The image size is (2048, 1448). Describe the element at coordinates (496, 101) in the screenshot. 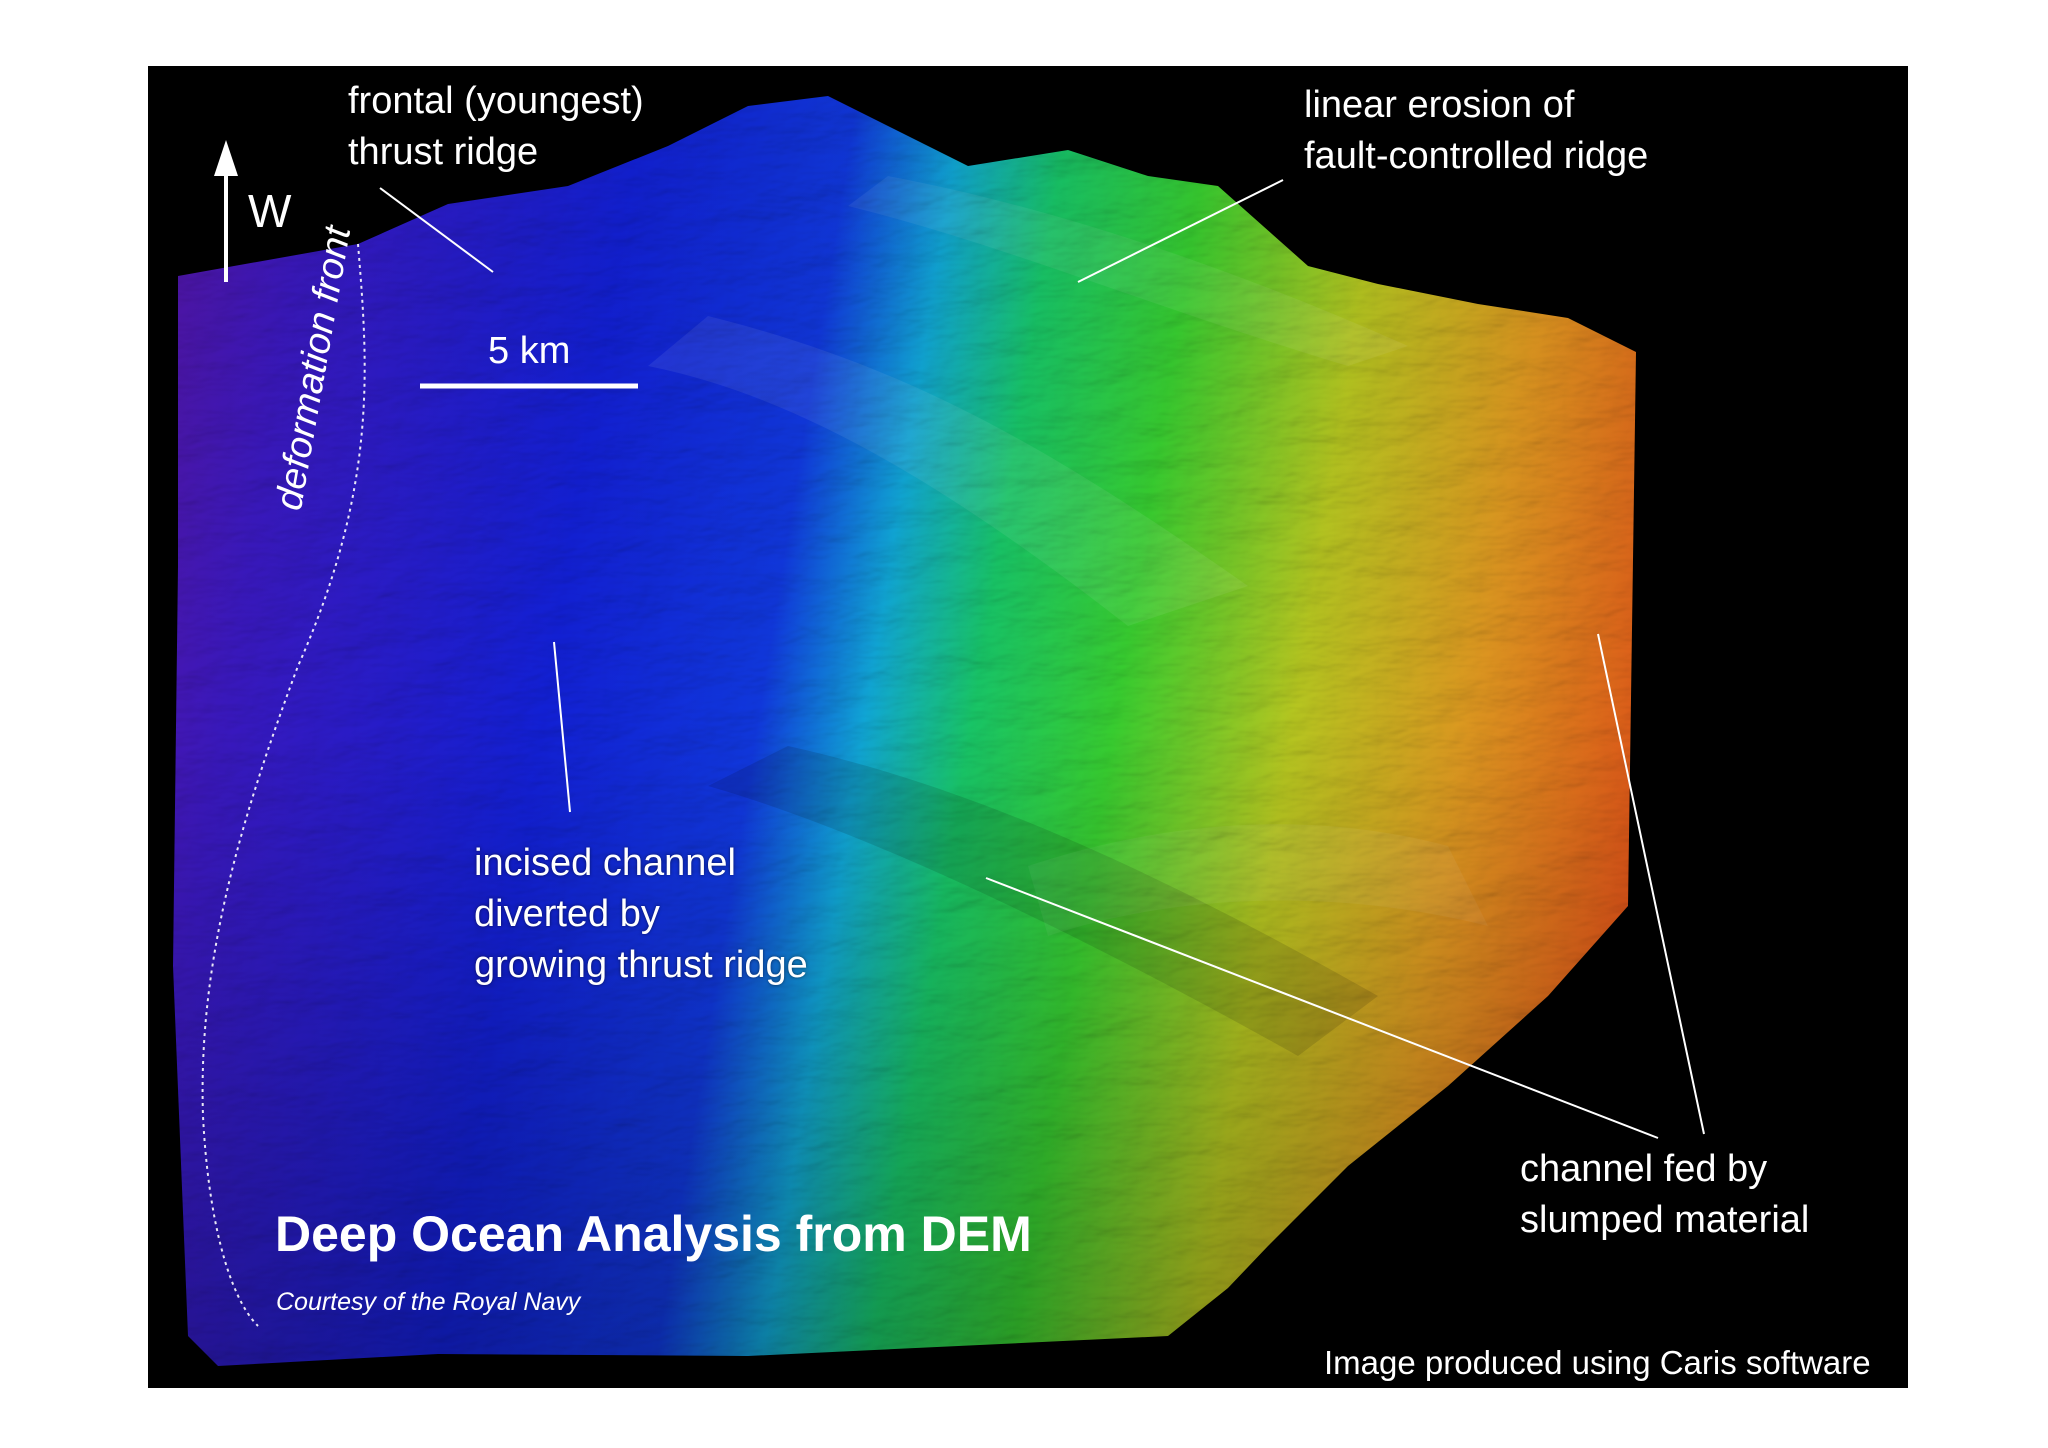

I see `frontal-ridge-line1: frontal (youngest)` at that location.